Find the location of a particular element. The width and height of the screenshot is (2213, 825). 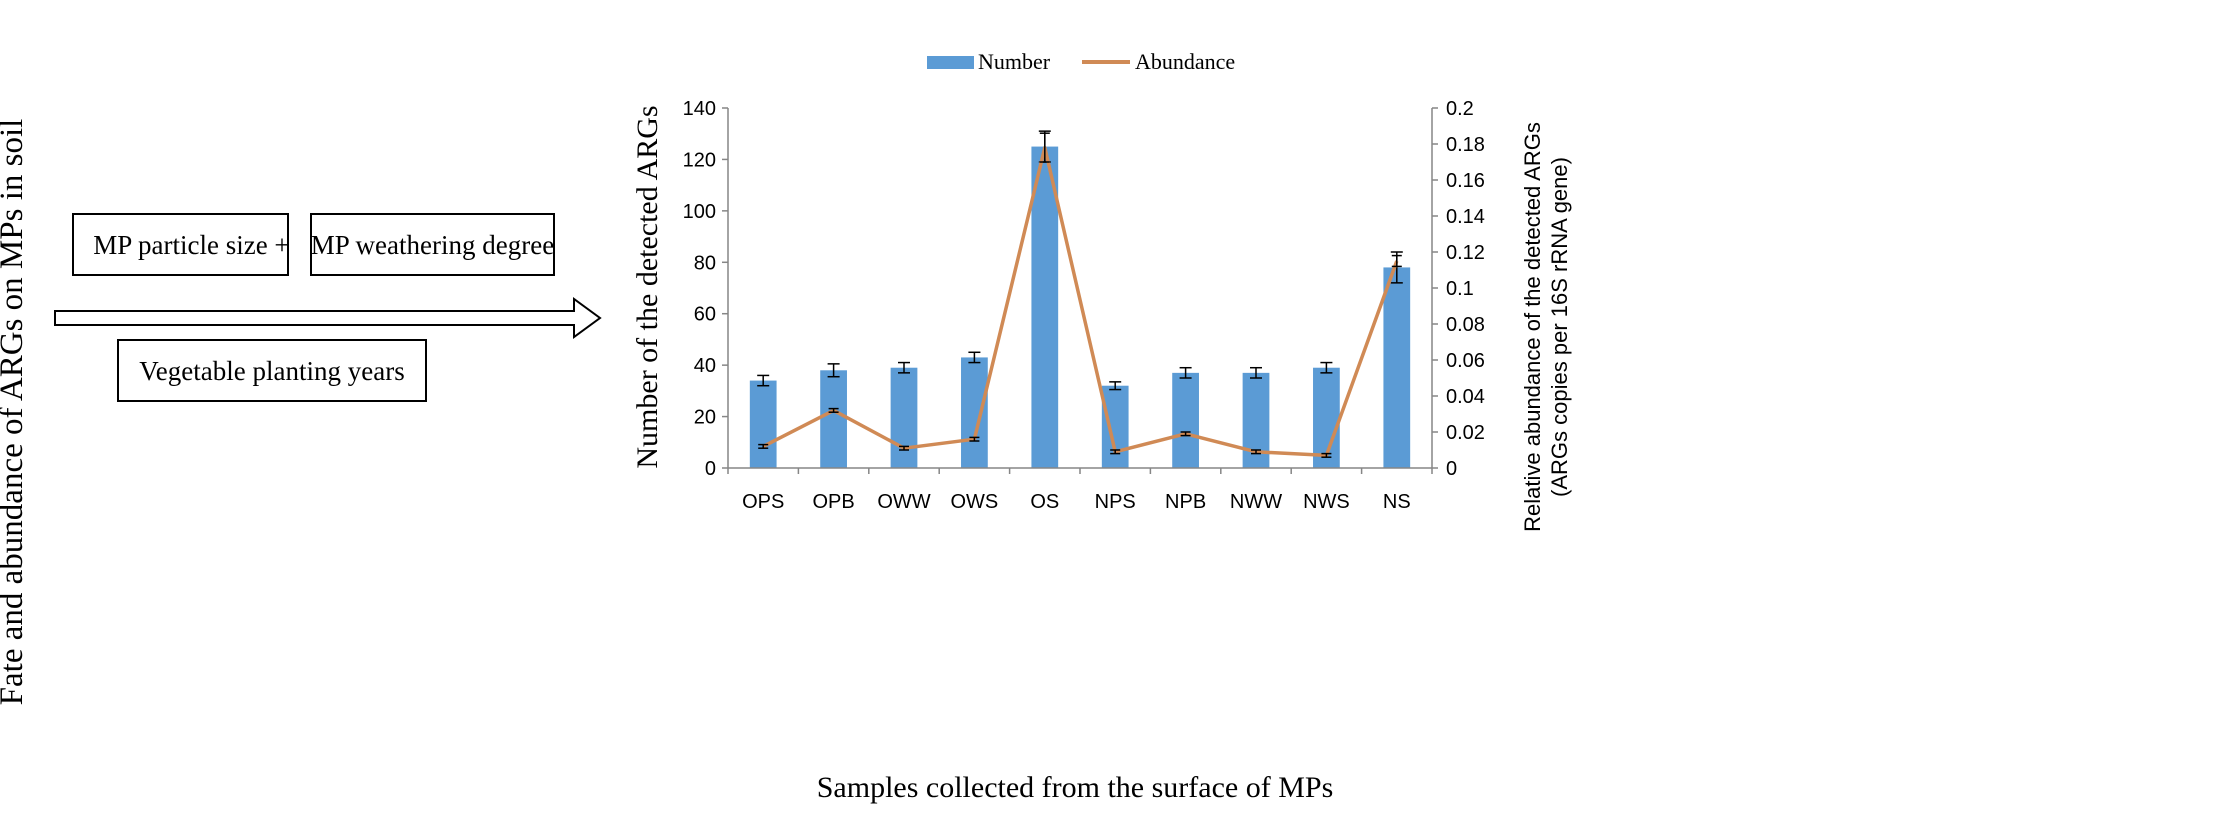

particle-size-label: MP particle size is located at coordinates (180, 245).